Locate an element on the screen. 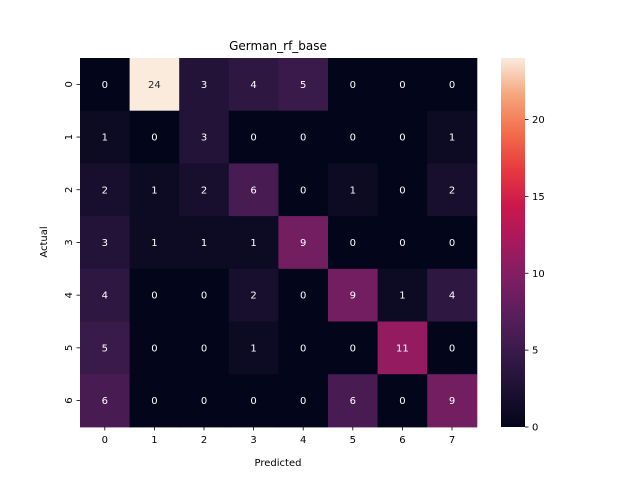  colorbar-tick-label: 10 is located at coordinates (538, 274).